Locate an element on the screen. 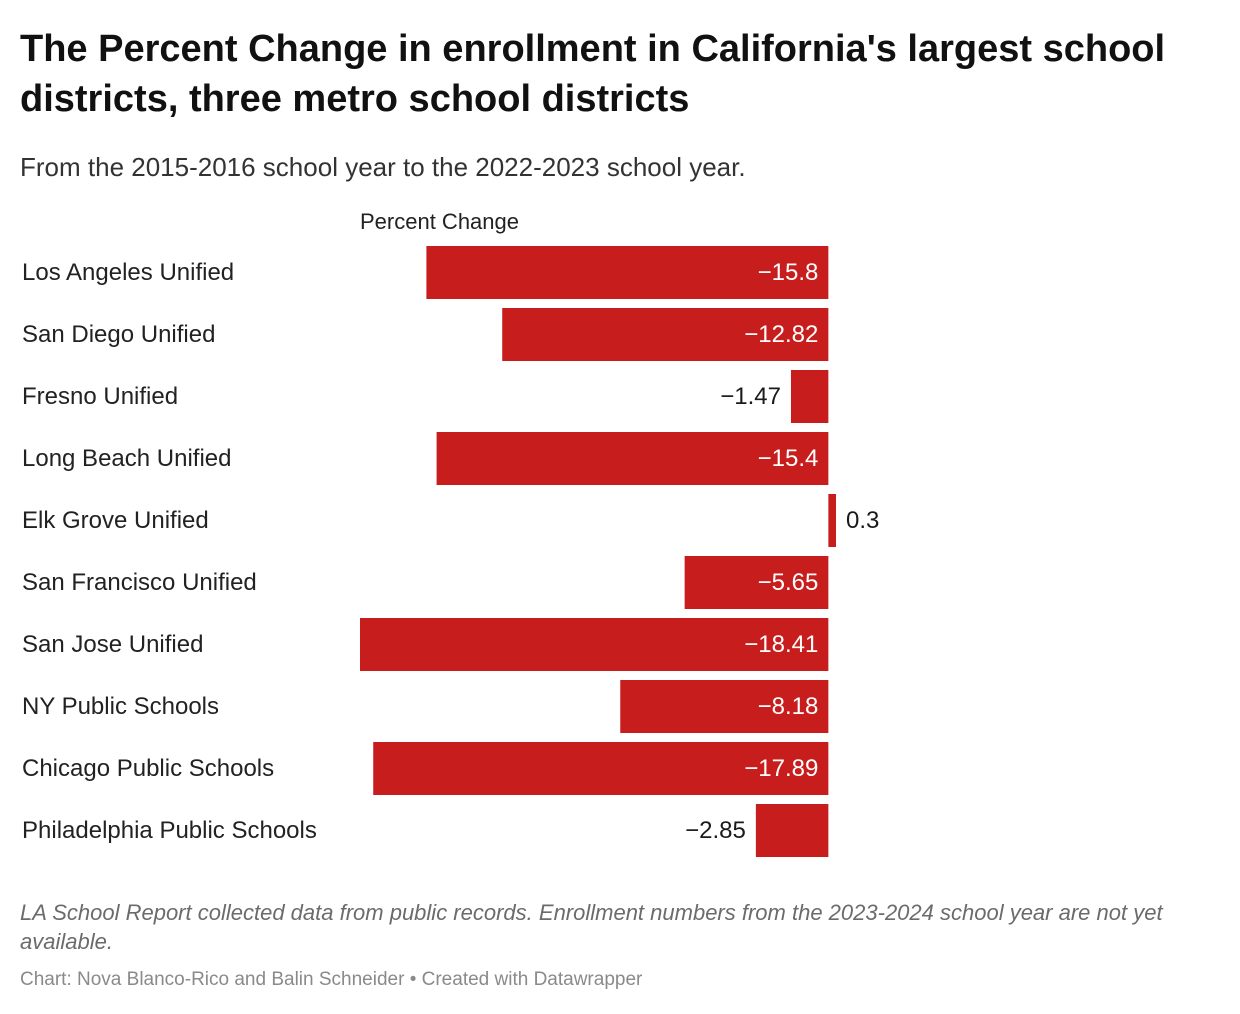 This screenshot has height=1014, width=1240. category-label: Los Angeles Unified is located at coordinates (128, 272).